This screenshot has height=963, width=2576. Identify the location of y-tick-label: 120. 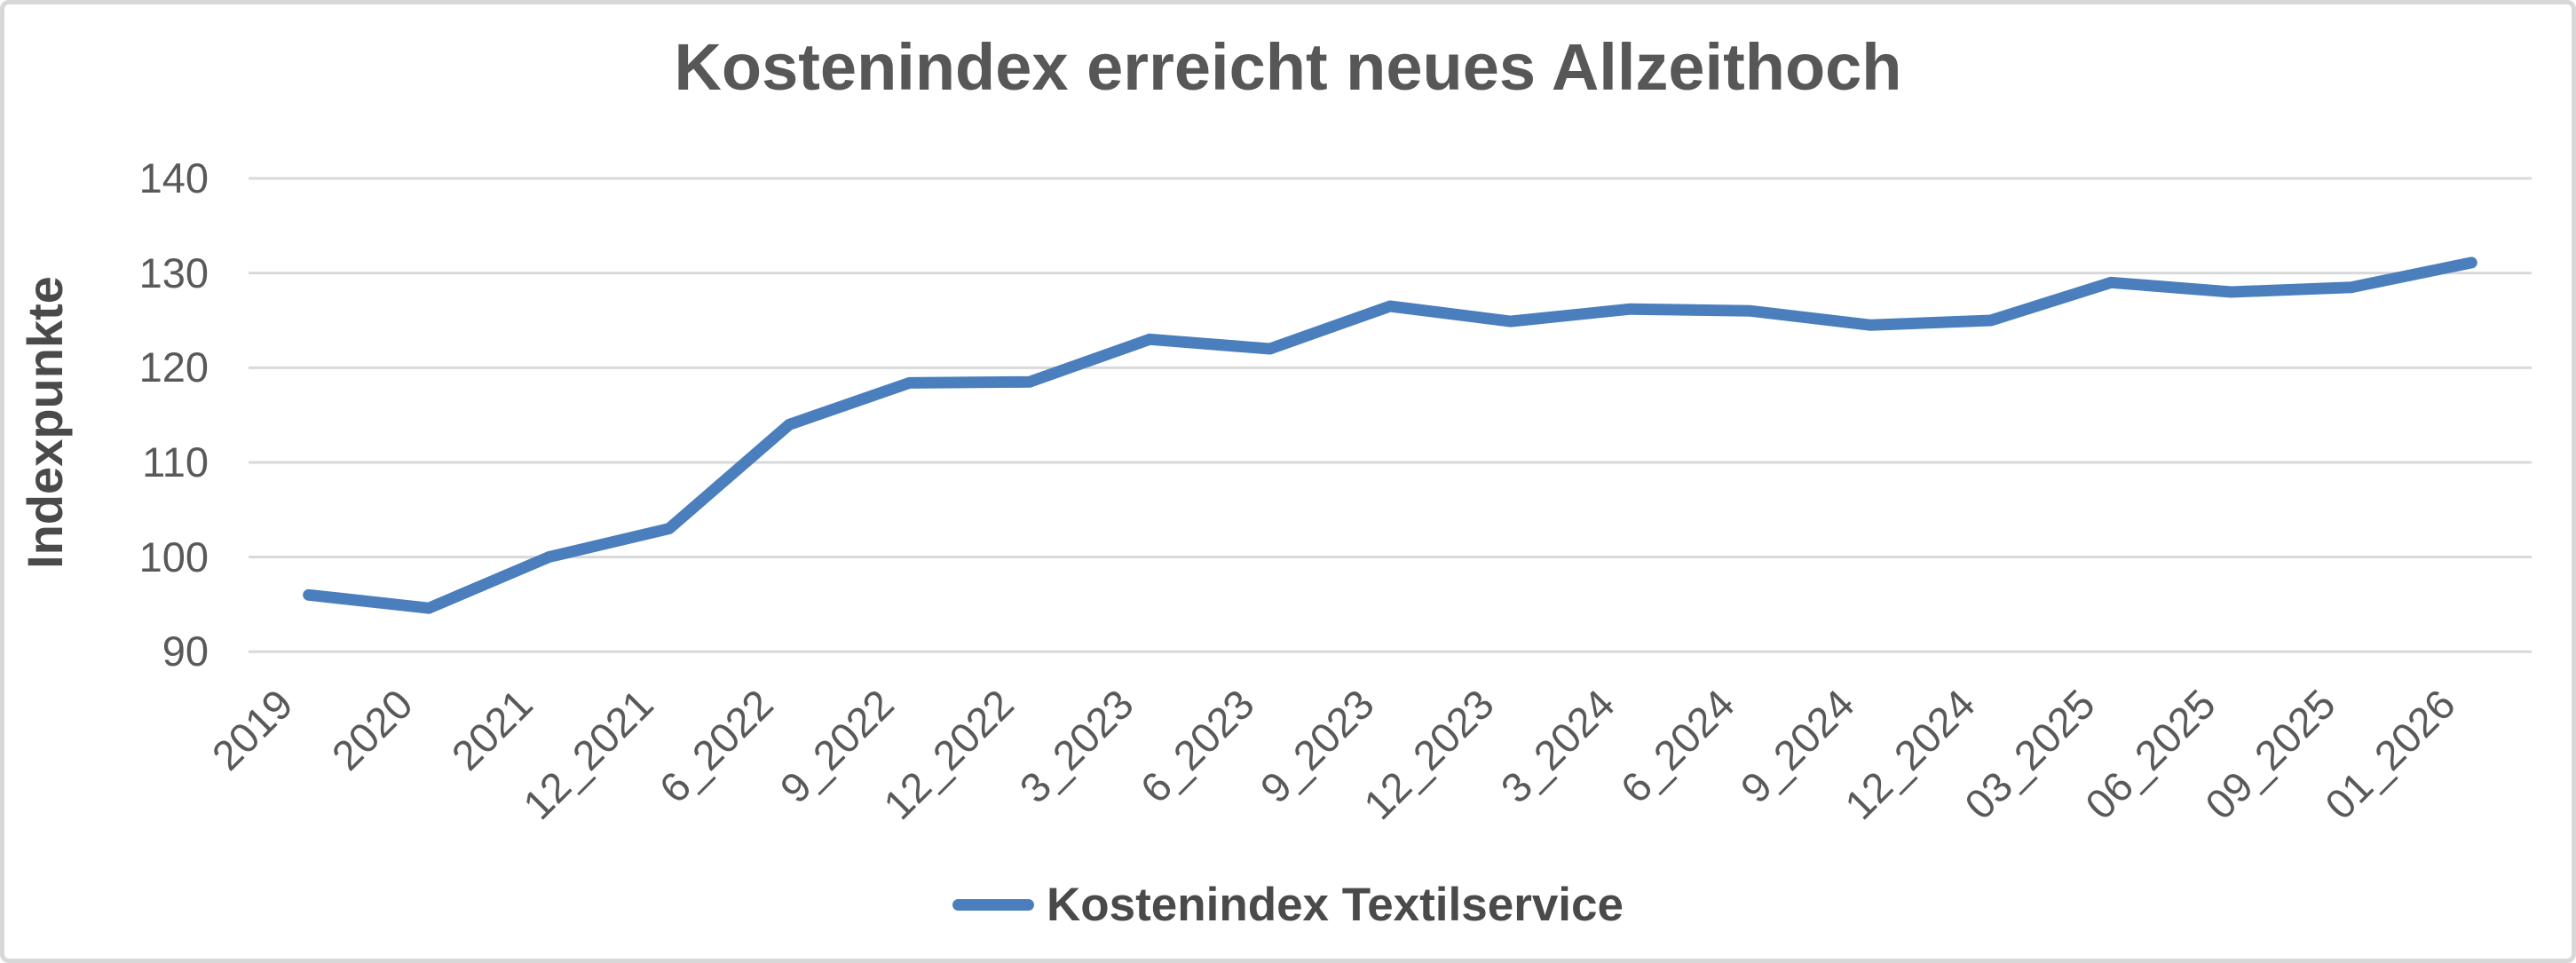
(173, 367).